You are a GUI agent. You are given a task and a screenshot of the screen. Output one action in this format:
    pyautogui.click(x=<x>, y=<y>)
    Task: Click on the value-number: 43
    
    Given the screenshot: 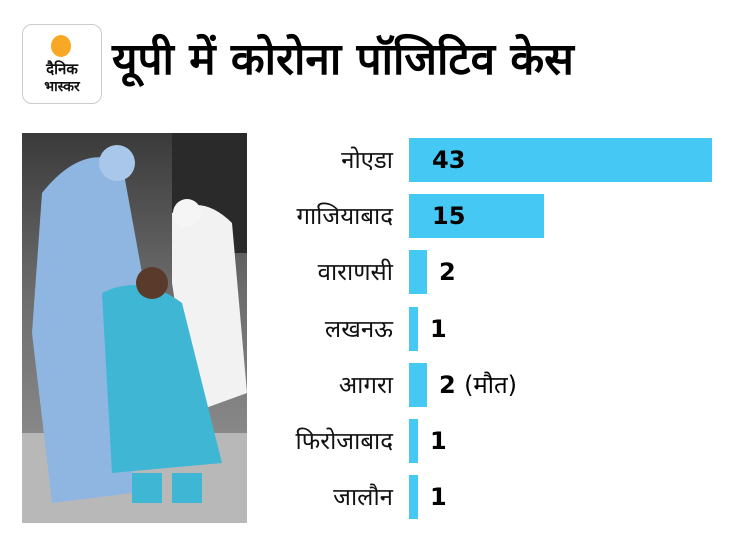 What is the action you would take?
    pyautogui.click(x=449, y=160)
    